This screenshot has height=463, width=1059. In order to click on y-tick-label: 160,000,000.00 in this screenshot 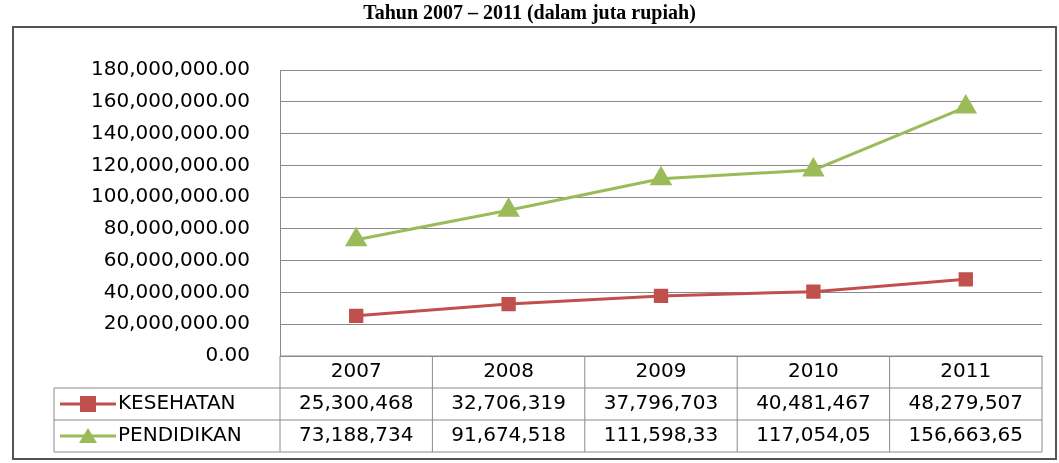, I will do `click(170, 99)`.